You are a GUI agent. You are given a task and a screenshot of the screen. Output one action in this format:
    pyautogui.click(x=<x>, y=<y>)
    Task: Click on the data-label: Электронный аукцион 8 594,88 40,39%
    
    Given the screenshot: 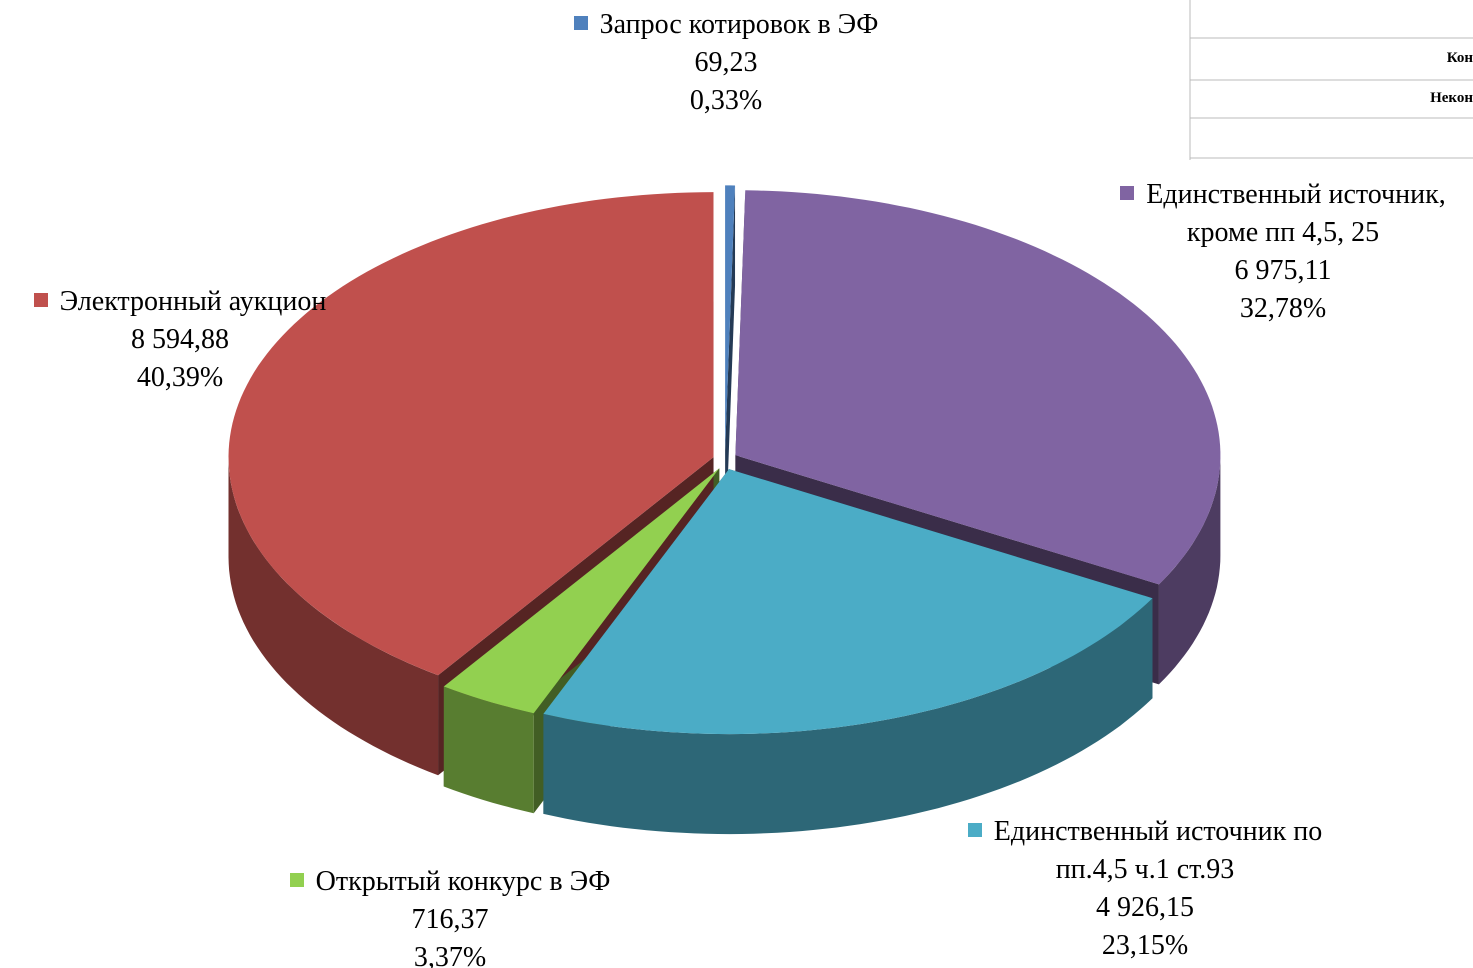 What is the action you would take?
    pyautogui.click(x=180, y=340)
    